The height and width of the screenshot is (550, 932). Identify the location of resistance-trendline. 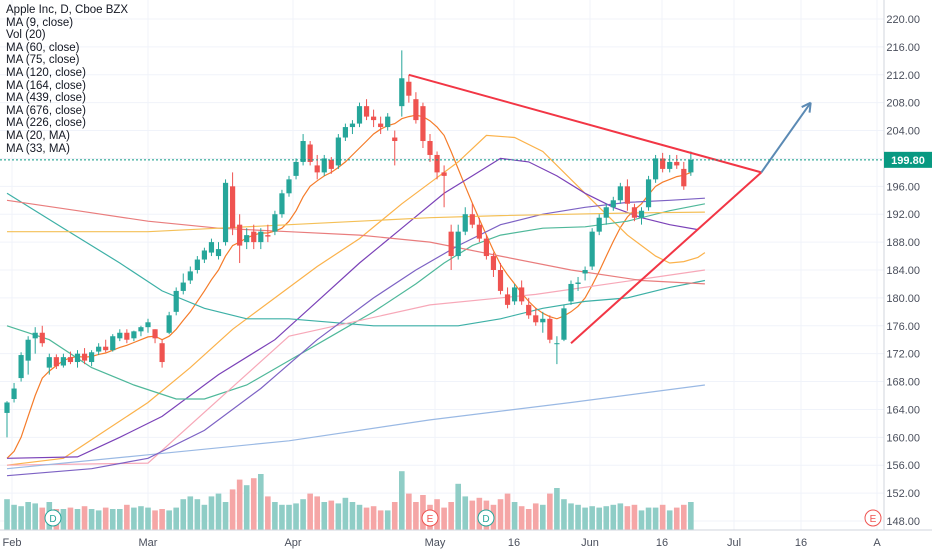
(585, 123).